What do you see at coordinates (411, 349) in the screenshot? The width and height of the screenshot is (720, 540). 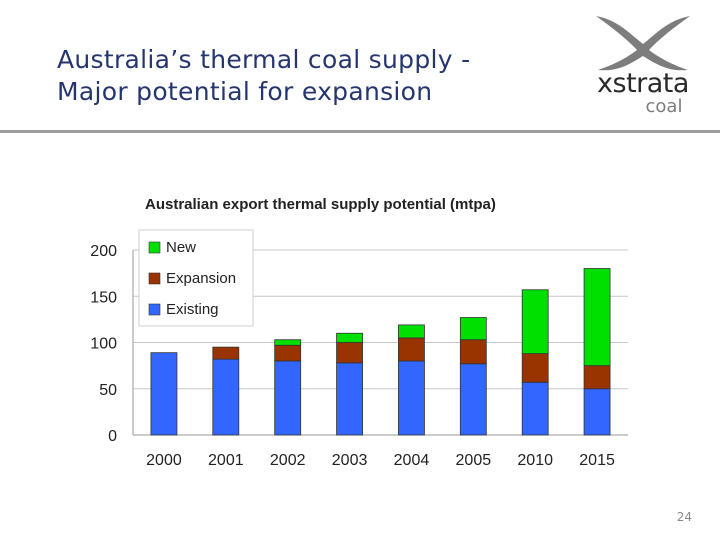 I see `bar-expansion-2004` at bounding box center [411, 349].